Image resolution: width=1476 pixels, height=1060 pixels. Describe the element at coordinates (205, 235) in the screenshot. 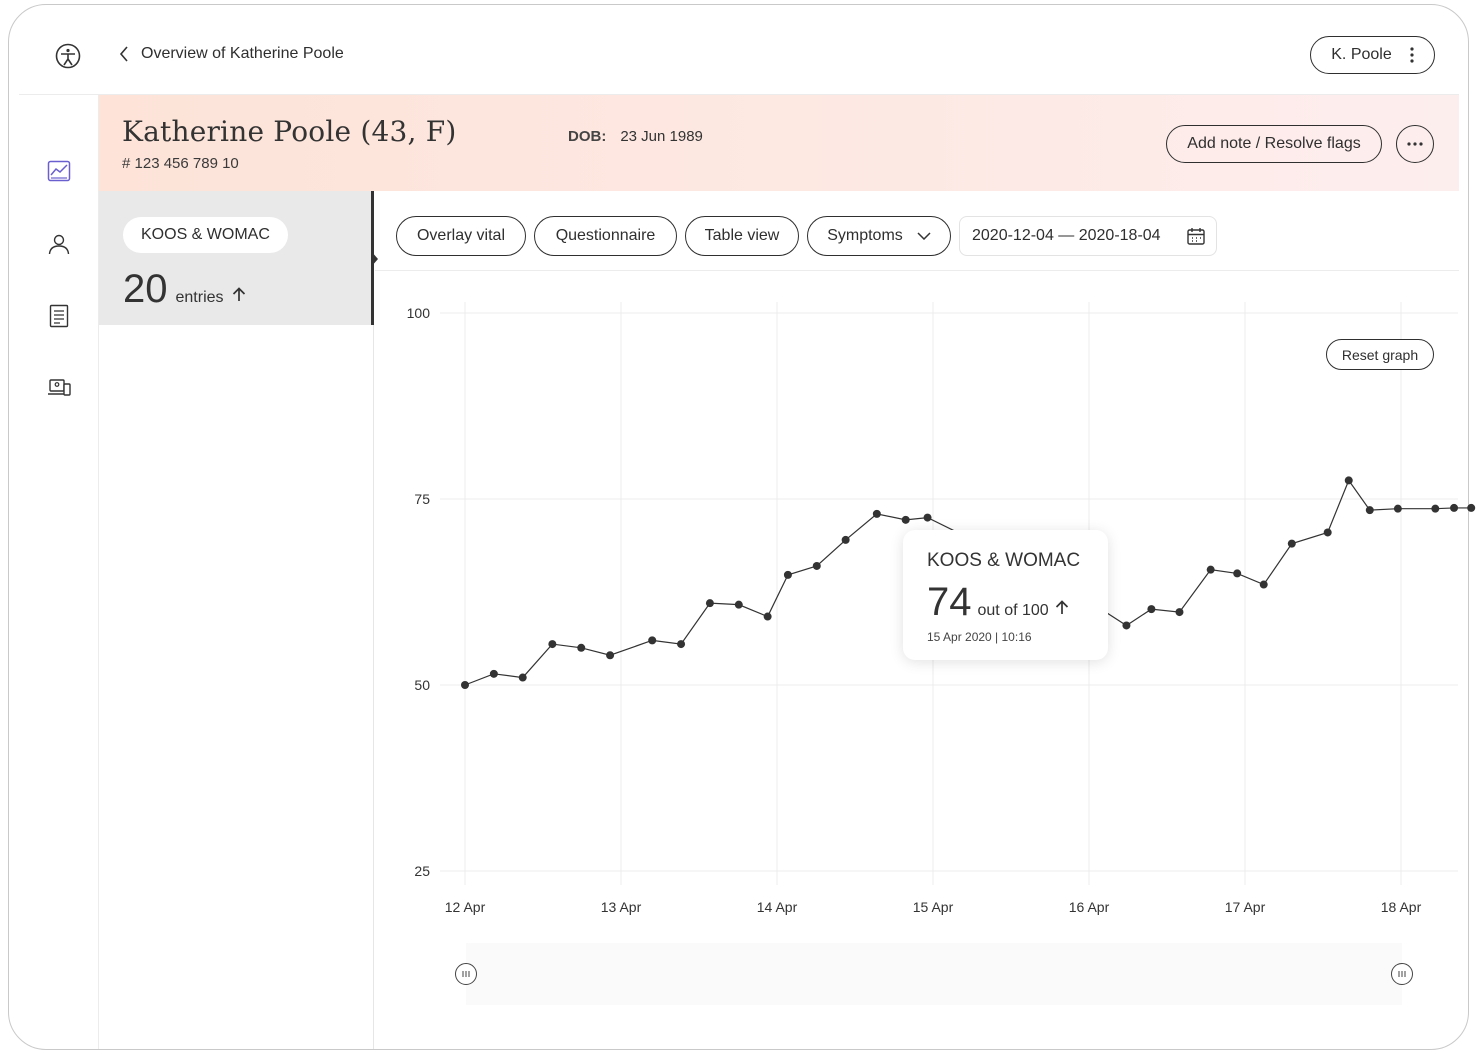

I see `metric-tag: KOOS & WOMAC` at that location.